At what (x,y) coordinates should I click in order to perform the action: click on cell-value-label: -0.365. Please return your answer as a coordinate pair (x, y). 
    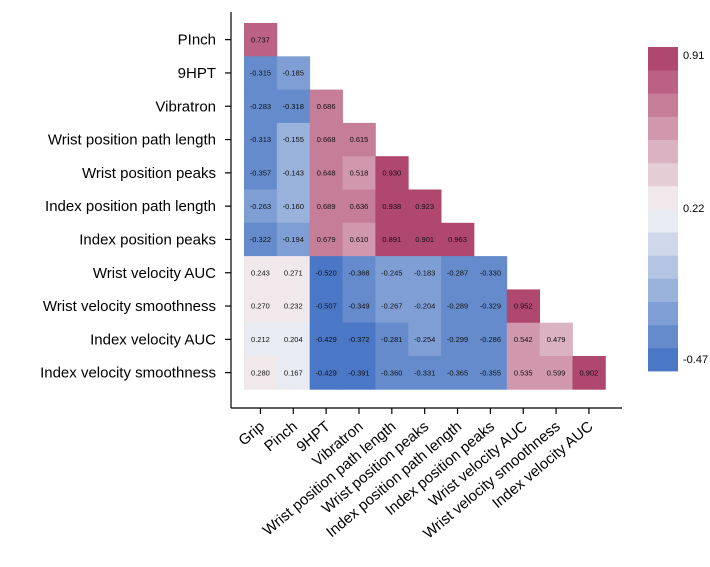
    Looking at the image, I should click on (457, 372).